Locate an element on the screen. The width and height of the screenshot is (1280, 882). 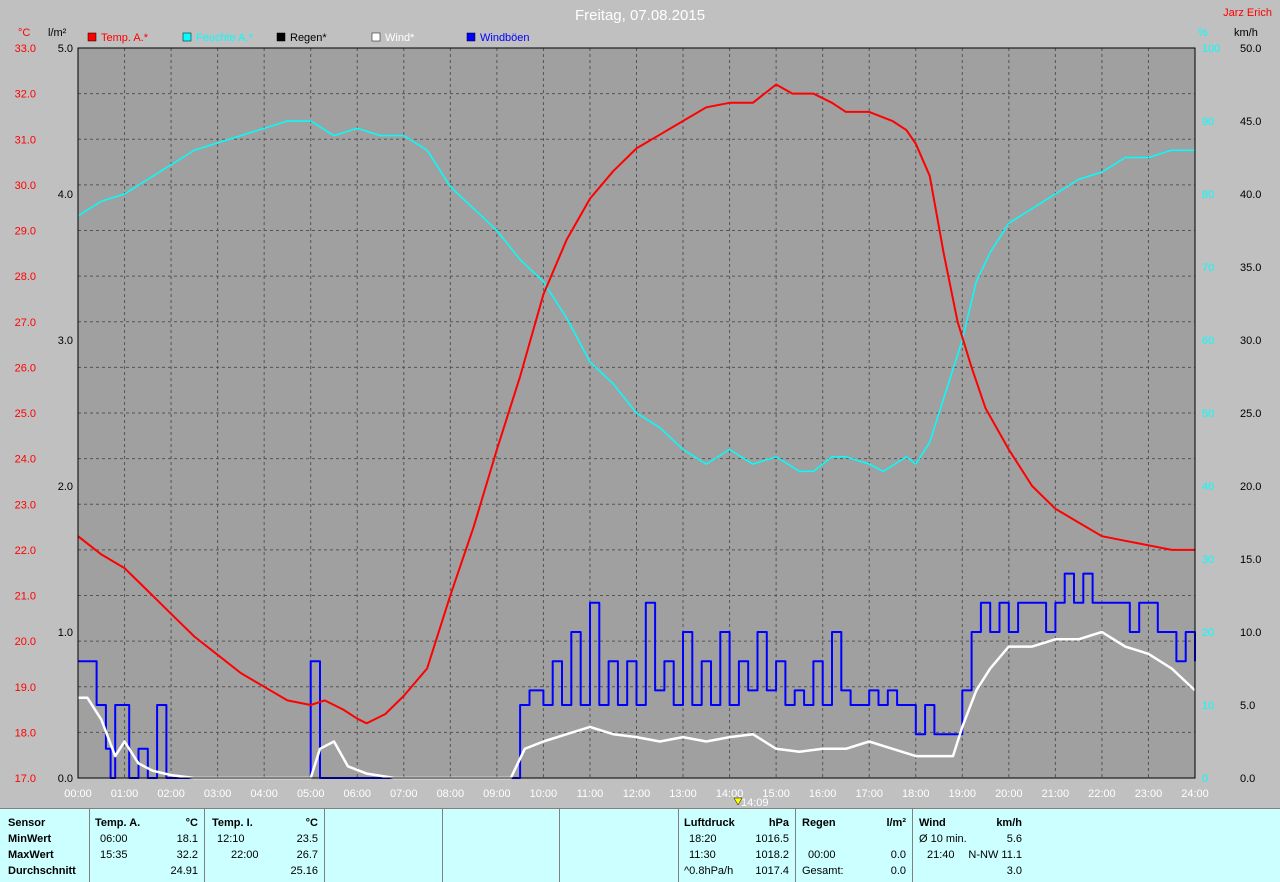
wind-tick-label: 30.0 is located at coordinates (1250, 341).